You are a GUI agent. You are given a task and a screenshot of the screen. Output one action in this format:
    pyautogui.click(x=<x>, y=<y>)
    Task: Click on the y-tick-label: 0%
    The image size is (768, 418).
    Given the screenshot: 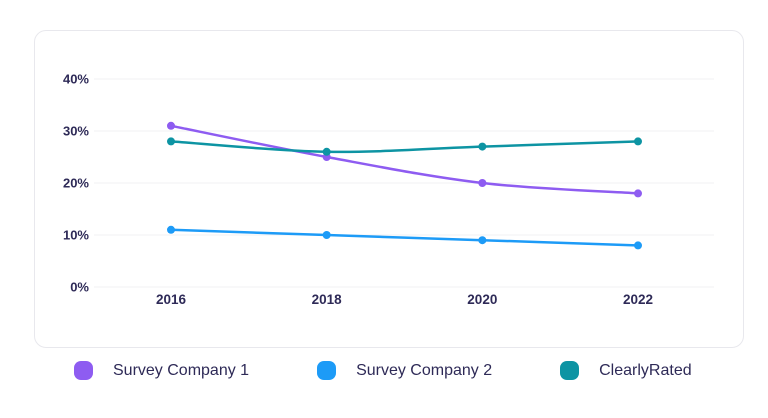 What is the action you would take?
    pyautogui.click(x=79, y=287)
    